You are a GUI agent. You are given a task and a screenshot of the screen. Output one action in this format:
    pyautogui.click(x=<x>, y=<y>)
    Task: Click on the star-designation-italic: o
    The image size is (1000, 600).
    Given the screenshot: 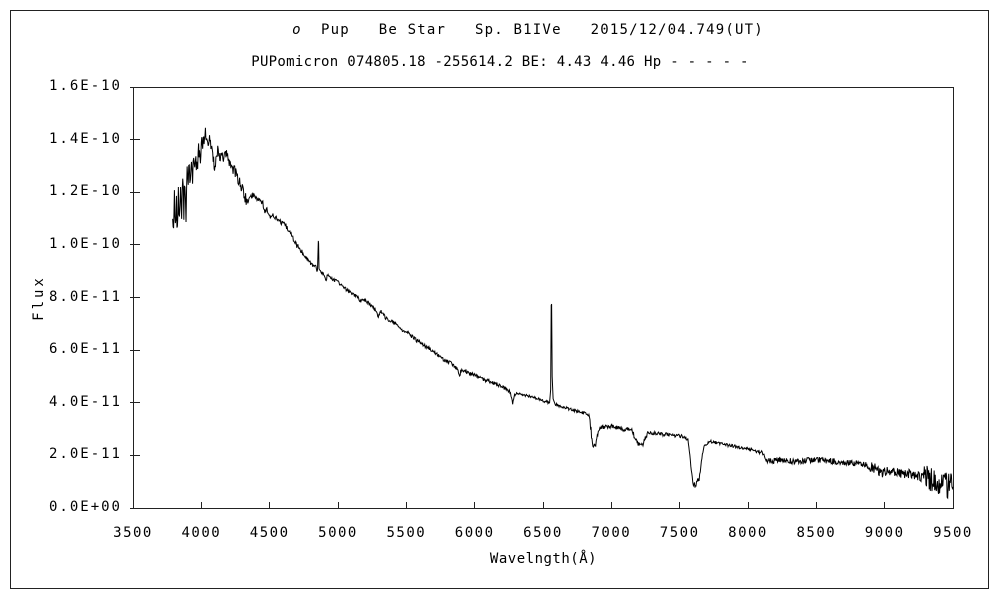 What is the action you would take?
    pyautogui.click(x=297, y=30)
    